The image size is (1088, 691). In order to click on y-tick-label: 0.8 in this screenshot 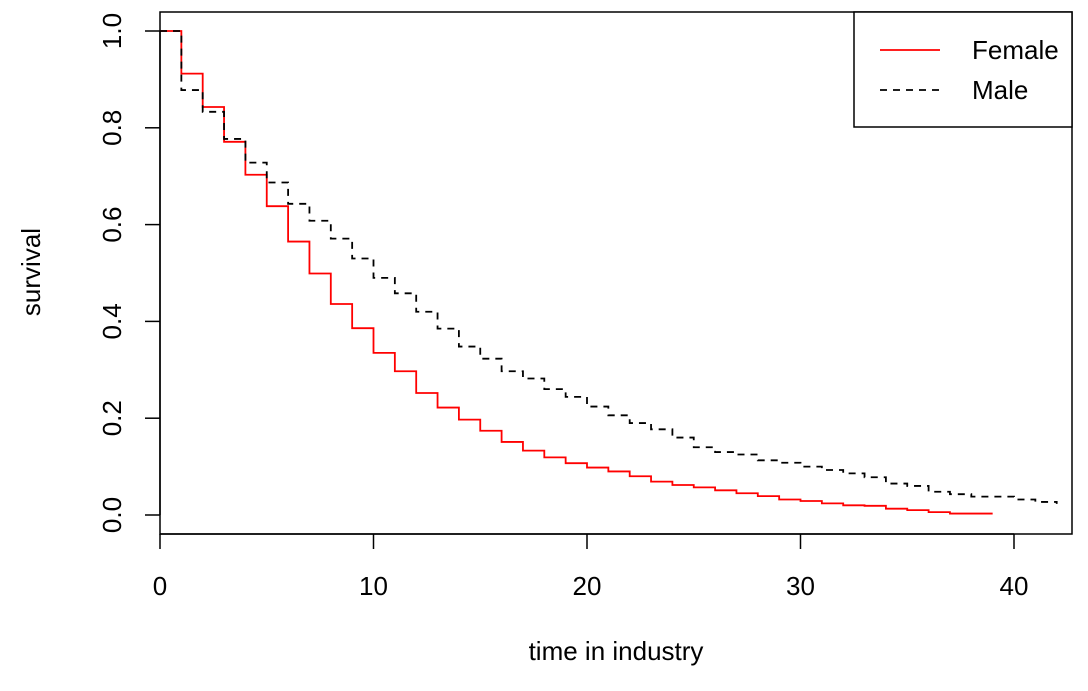, I will do `click(112, 128)`.